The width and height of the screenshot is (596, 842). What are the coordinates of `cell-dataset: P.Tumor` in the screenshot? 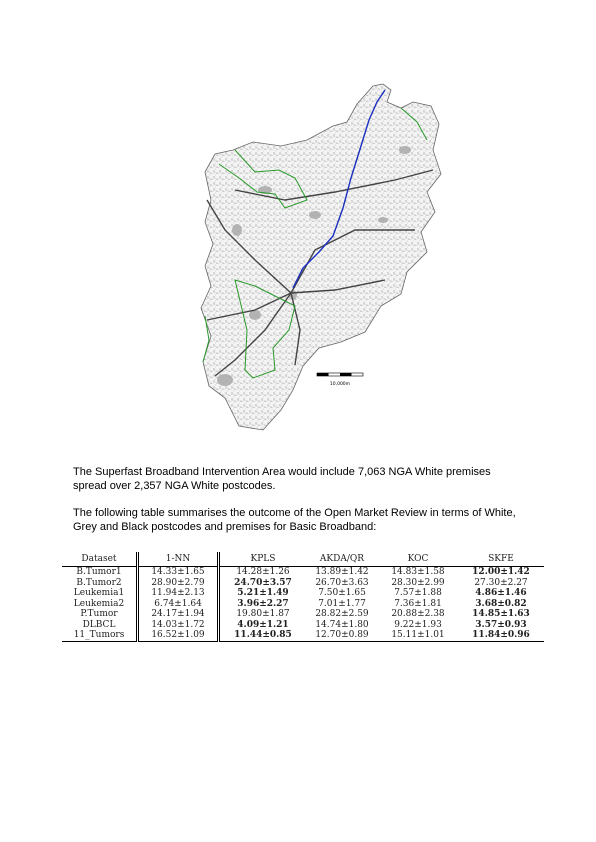 It's located at (99, 614).